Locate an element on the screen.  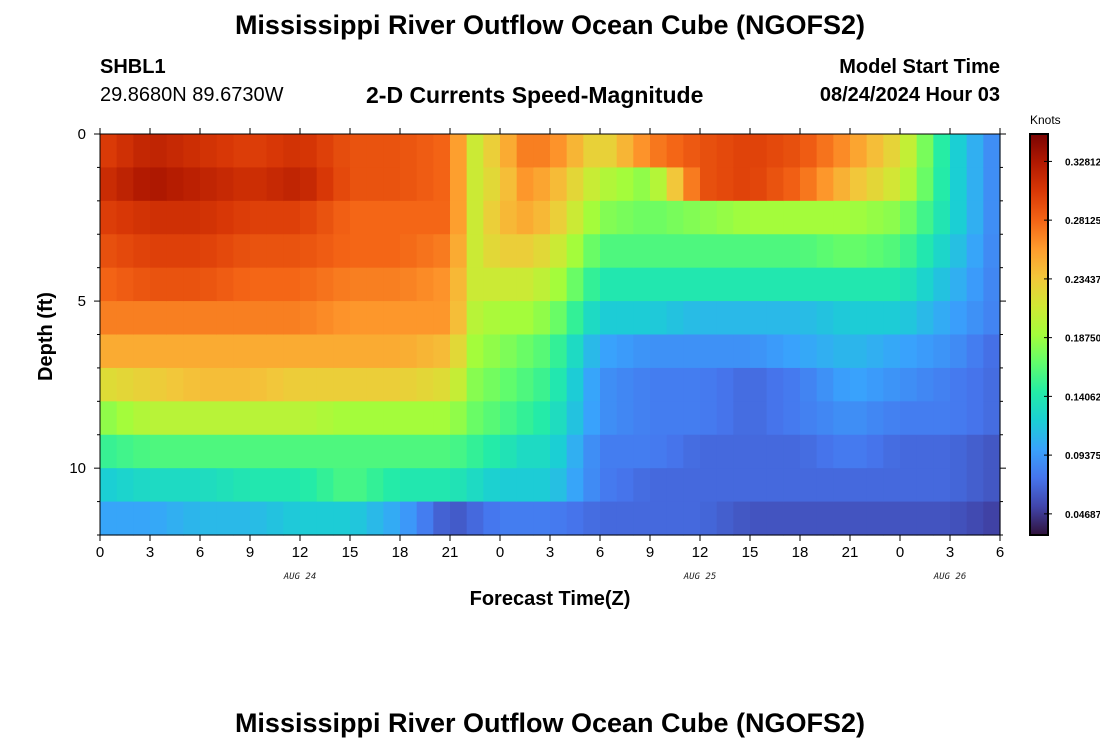
colorbar-gradient is located at coordinates (1039, 334).